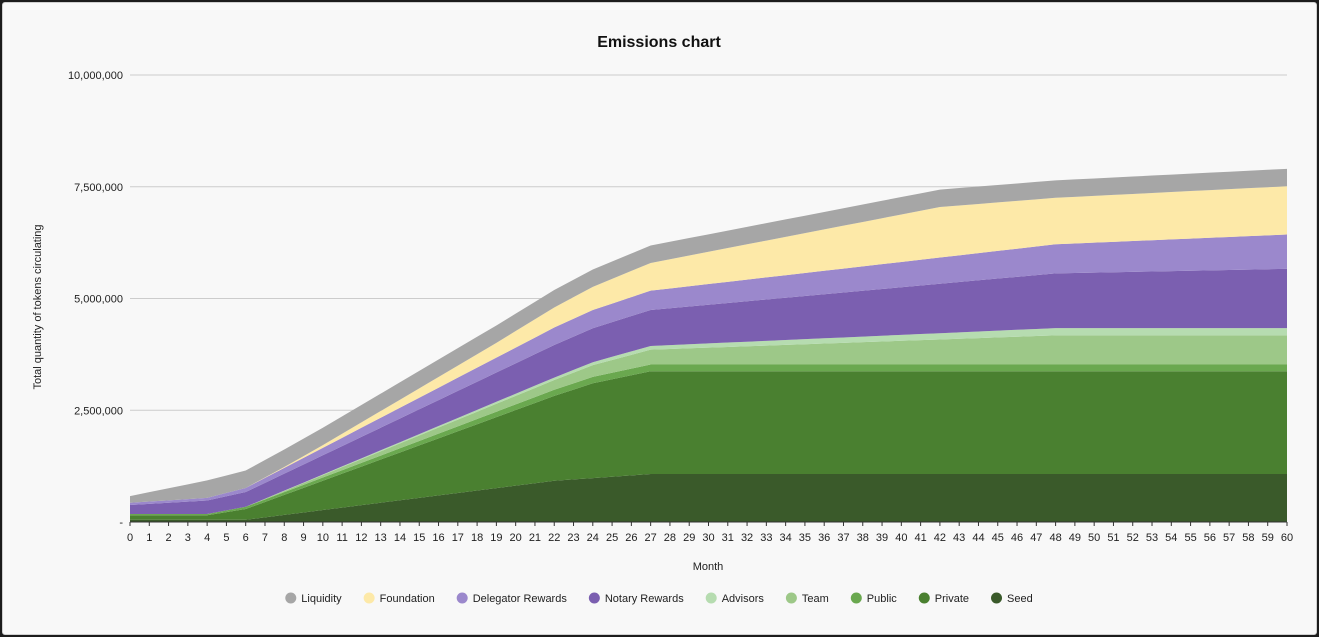  I want to click on x-tick-label: 24, so click(593, 538).